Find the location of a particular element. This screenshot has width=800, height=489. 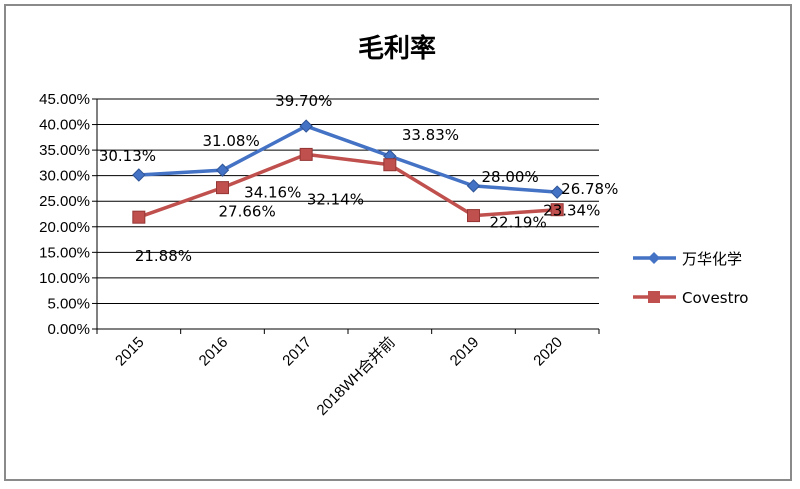

data-label: 32.14% is located at coordinates (335, 200).